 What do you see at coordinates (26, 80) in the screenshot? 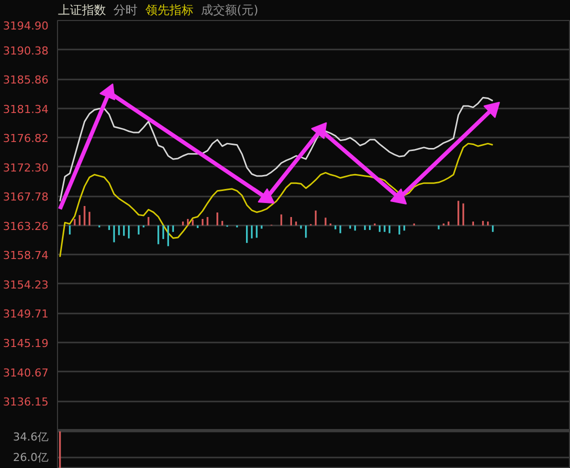
I see `y-tick-label: 3185.86` at bounding box center [26, 80].